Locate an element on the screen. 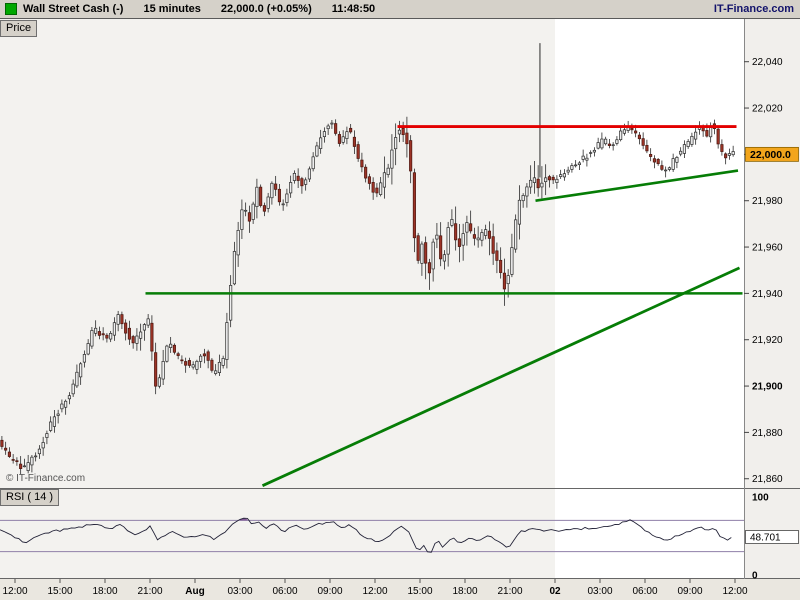 The width and height of the screenshot is (800, 600). current-price-box is located at coordinates (772, 154).